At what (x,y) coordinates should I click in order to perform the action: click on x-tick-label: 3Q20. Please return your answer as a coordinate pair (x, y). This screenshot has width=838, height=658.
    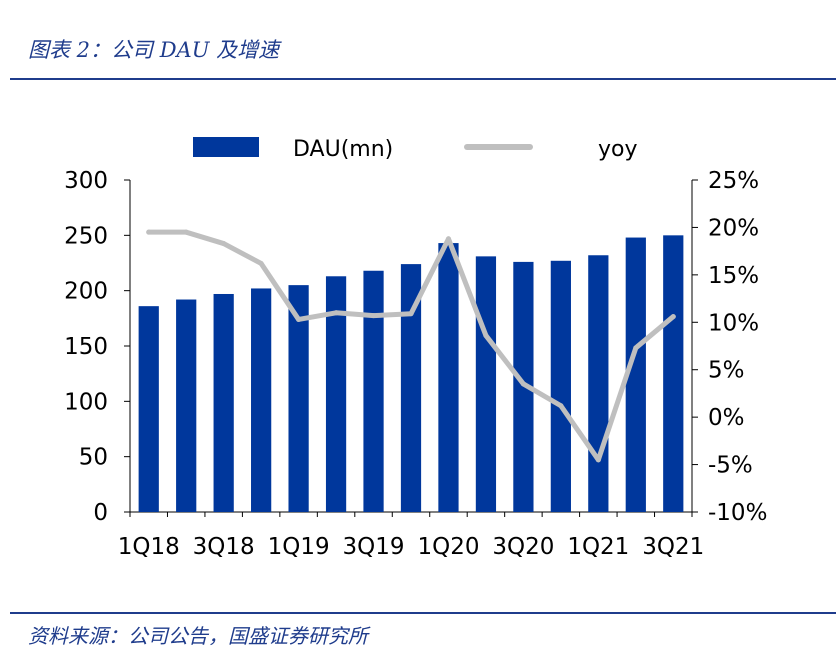
    Looking at the image, I should click on (523, 547).